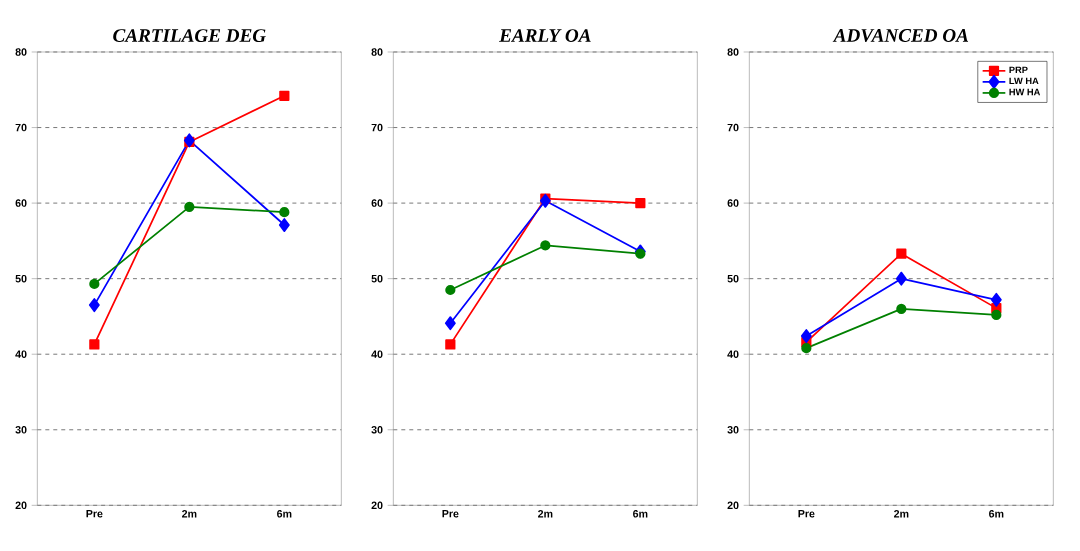 This screenshot has width=1080, height=551. I want to click on legend-label: LW HA, so click(1024, 81).